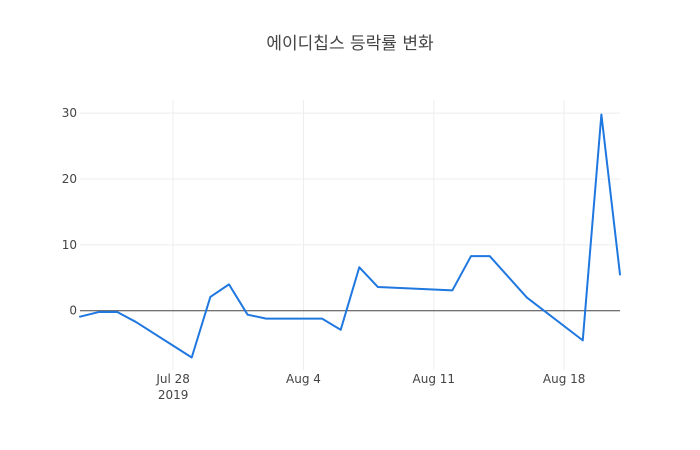 This screenshot has height=450, width=700. What do you see at coordinates (564, 379) in the screenshot?
I see `x-tick-label: Aug 18` at bounding box center [564, 379].